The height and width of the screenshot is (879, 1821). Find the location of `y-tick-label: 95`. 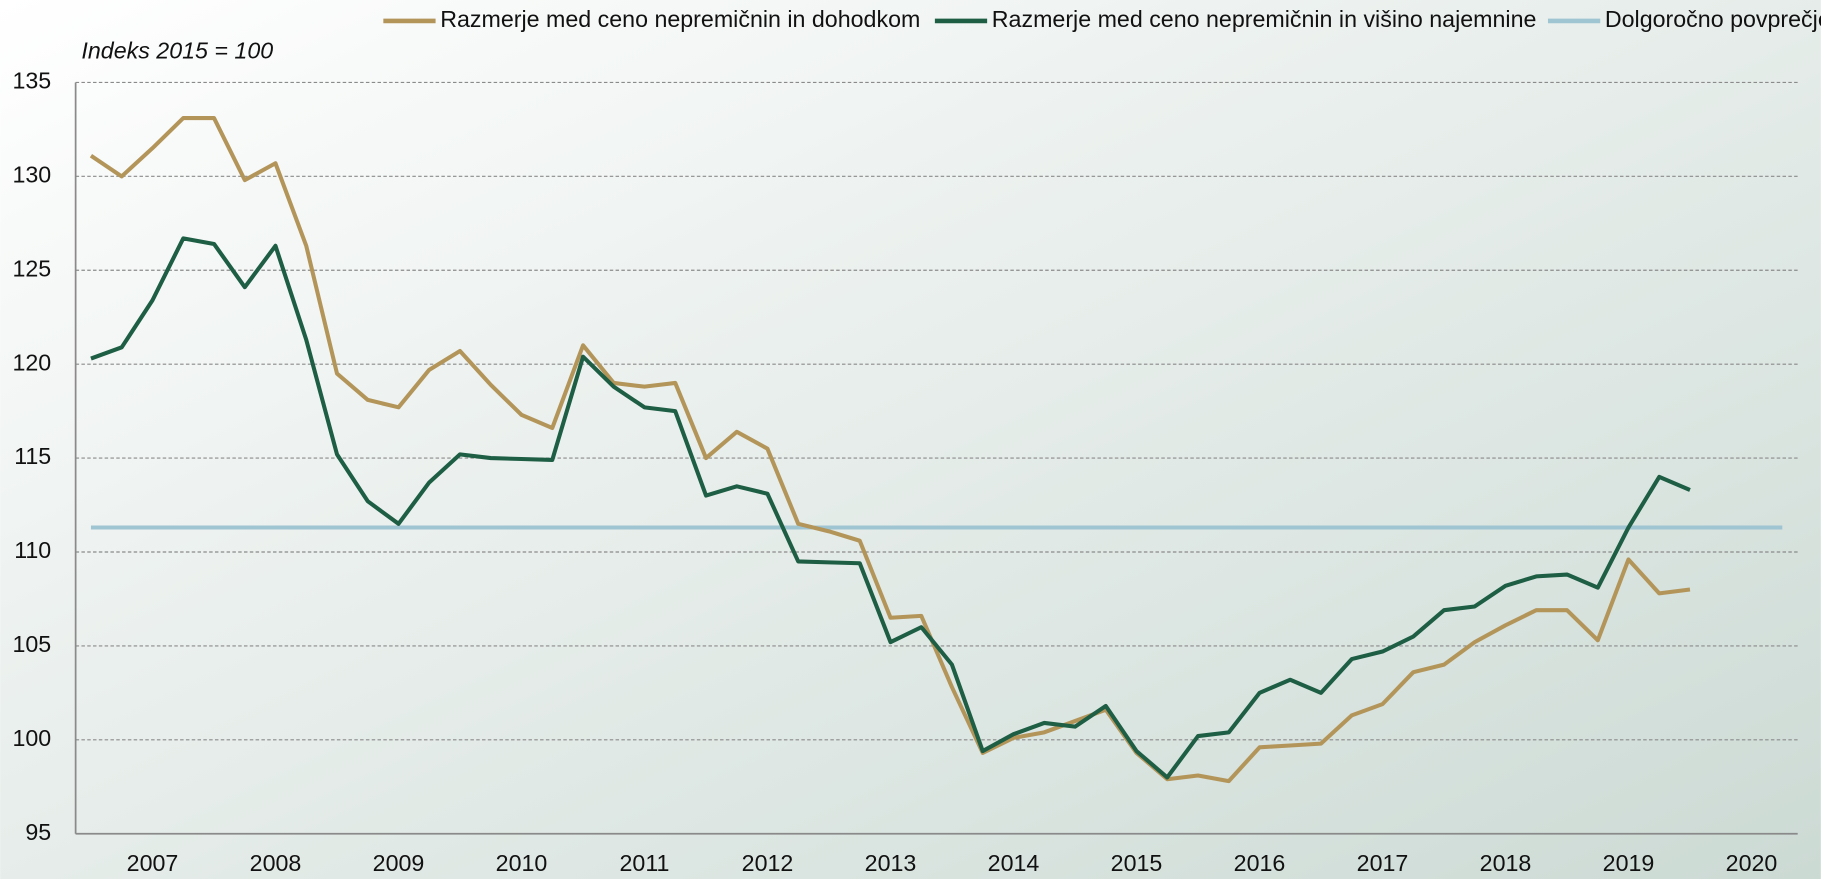

y-tick-label: 95 is located at coordinates (38, 832).